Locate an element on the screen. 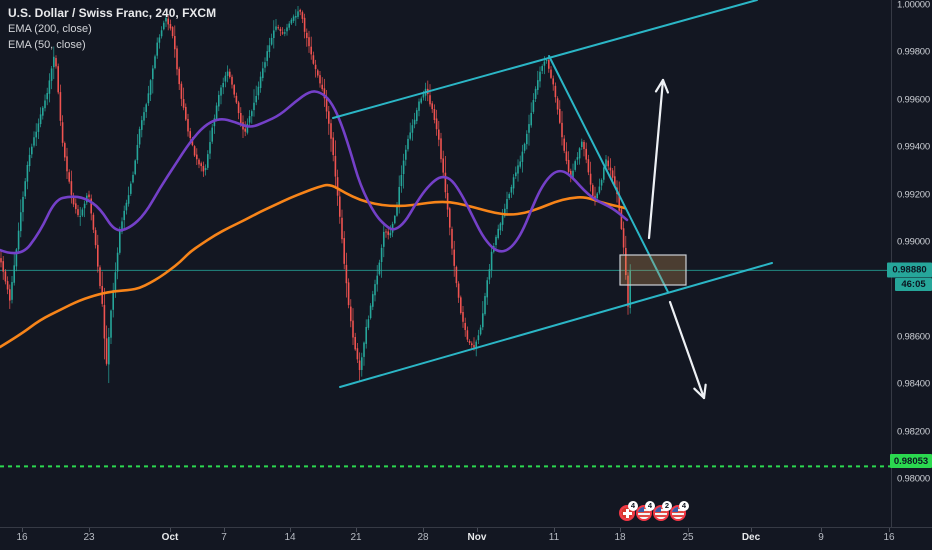  up-arrow is located at coordinates (658, 159).